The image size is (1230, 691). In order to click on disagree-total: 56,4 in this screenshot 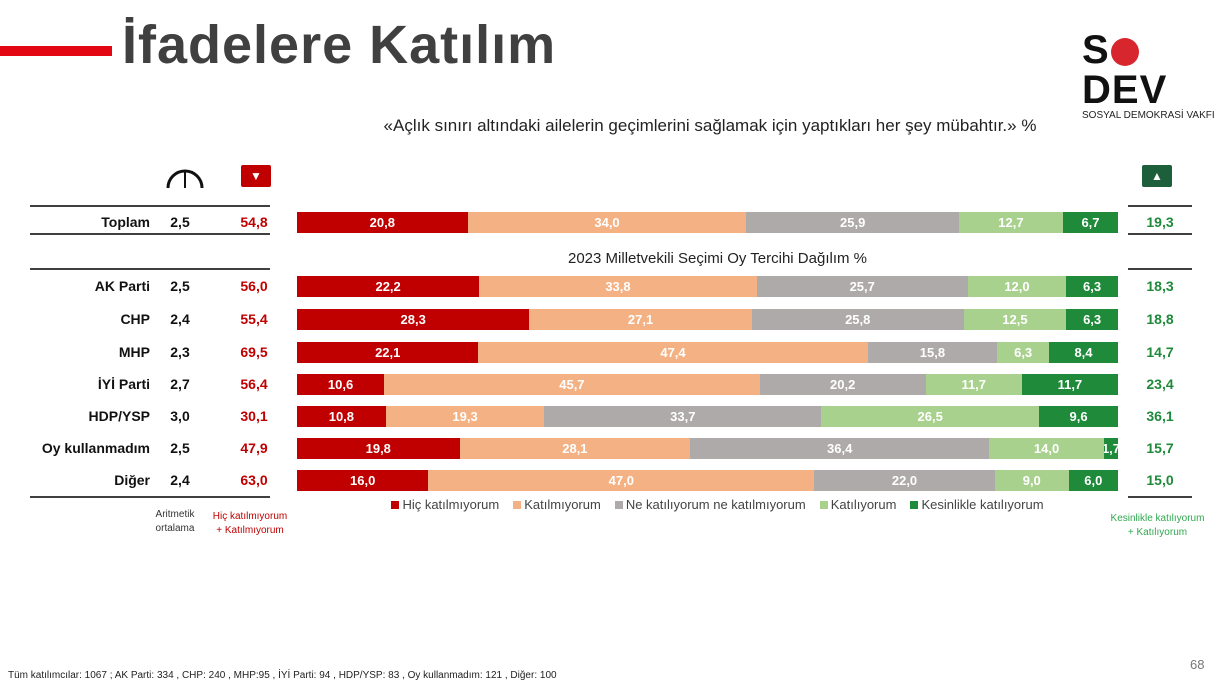, I will do `click(254, 384)`.